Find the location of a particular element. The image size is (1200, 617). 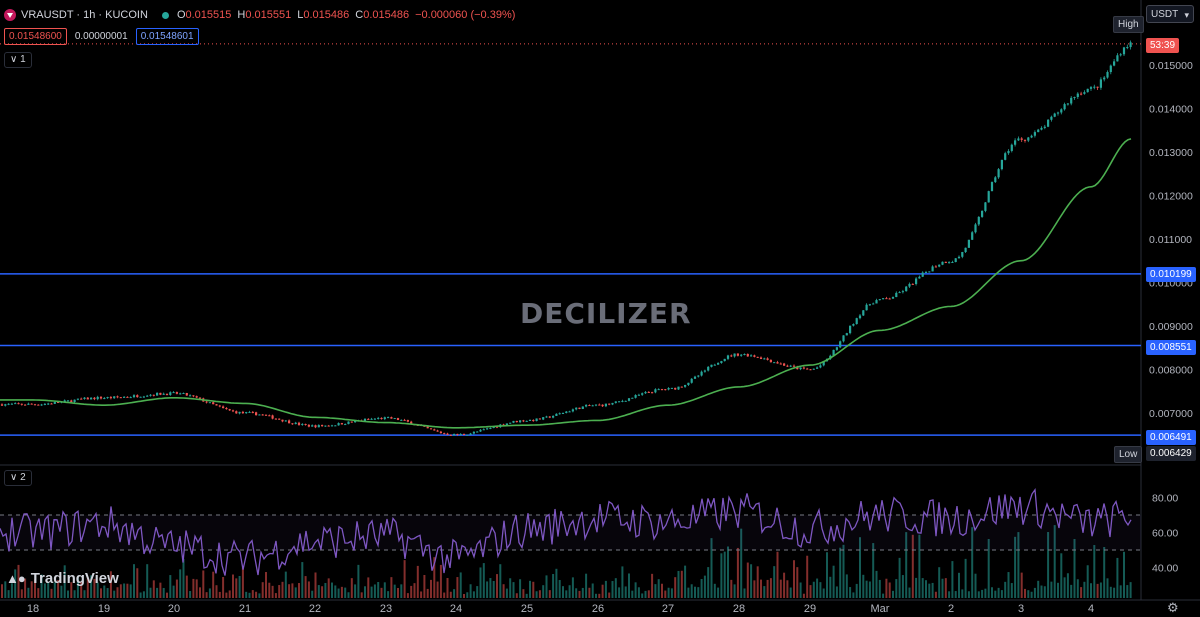

buy-price-button: 0.01548601 is located at coordinates (167, 36).